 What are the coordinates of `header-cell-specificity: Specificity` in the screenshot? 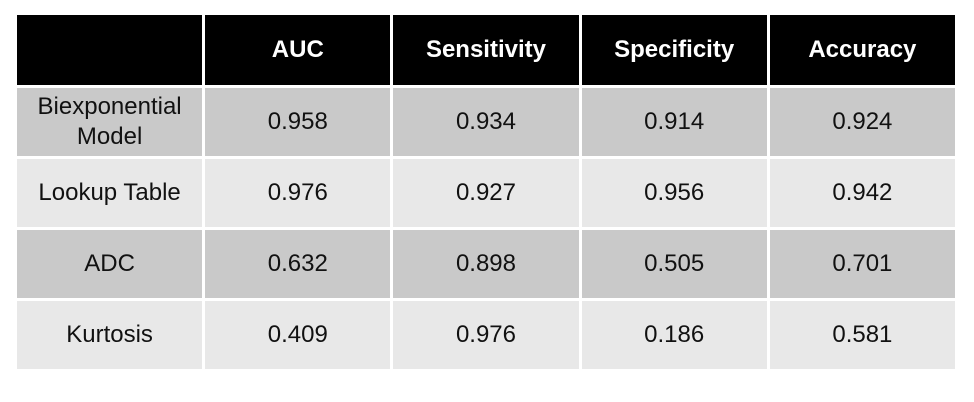 It's located at (674, 50).